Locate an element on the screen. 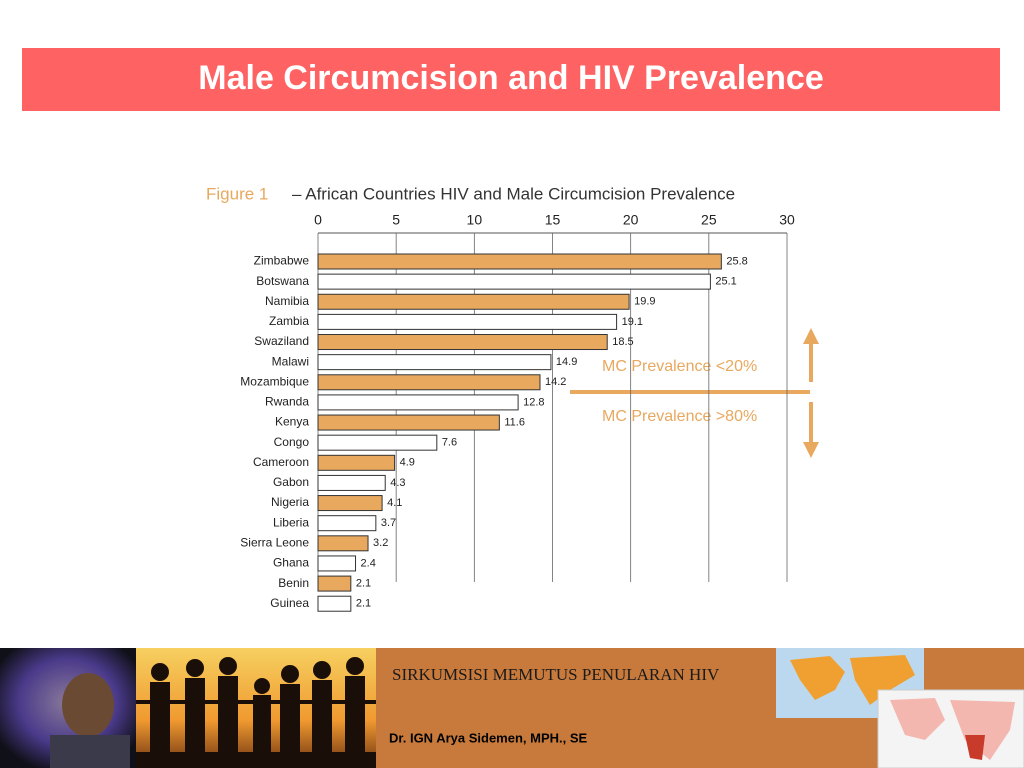  value-label: 14.9 is located at coordinates (566, 362).